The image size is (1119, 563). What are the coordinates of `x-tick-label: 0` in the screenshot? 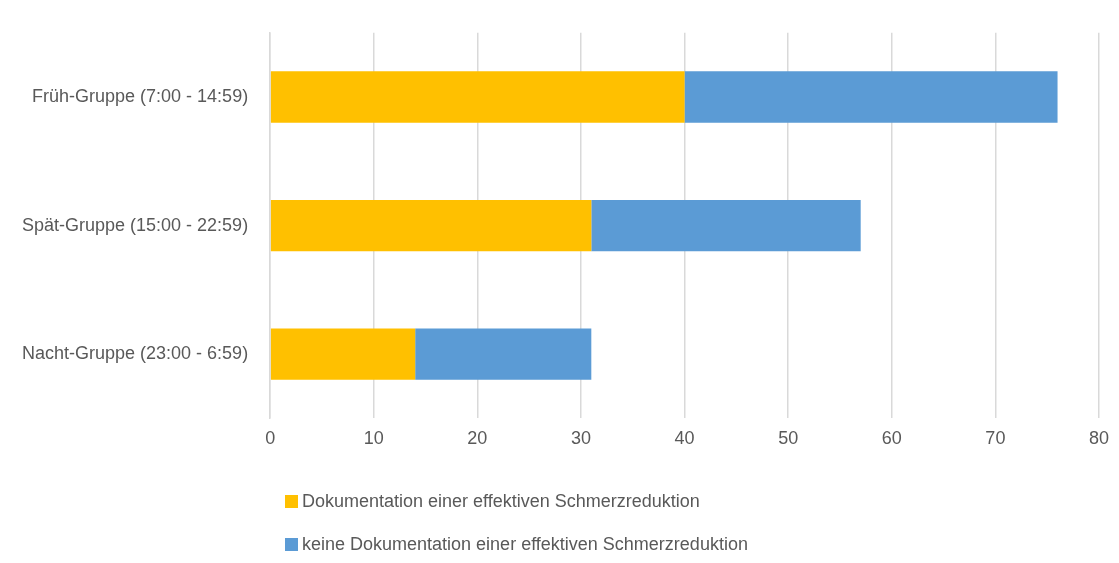 It's located at (270, 438).